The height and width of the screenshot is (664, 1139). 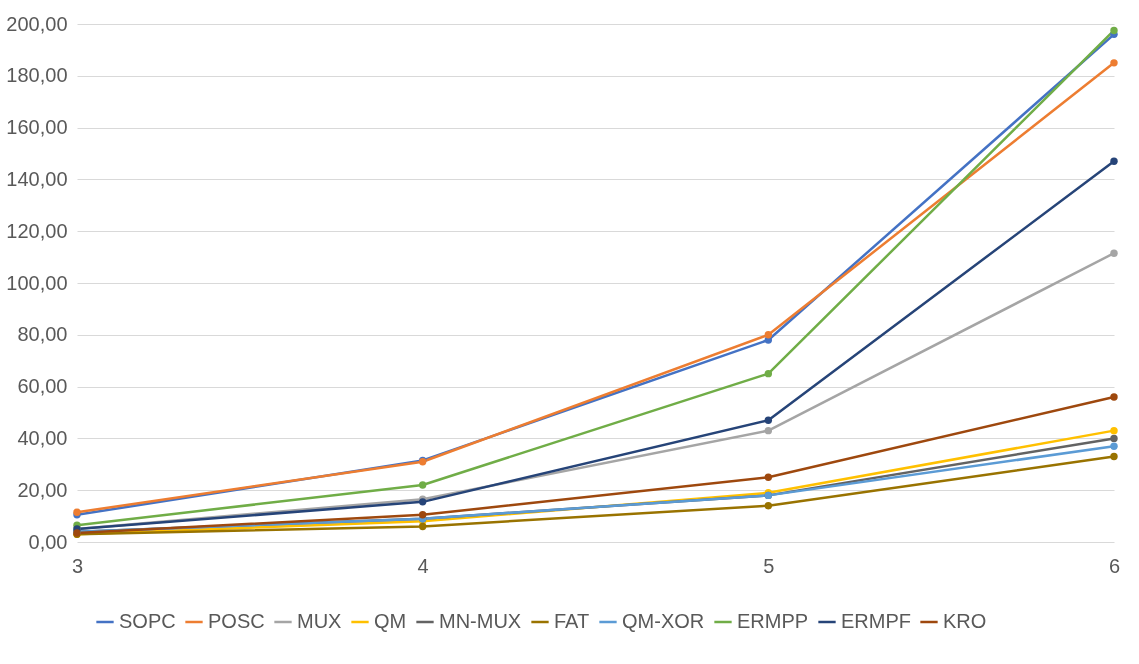 I want to click on legend-label: SOPC, so click(x=147, y=621).